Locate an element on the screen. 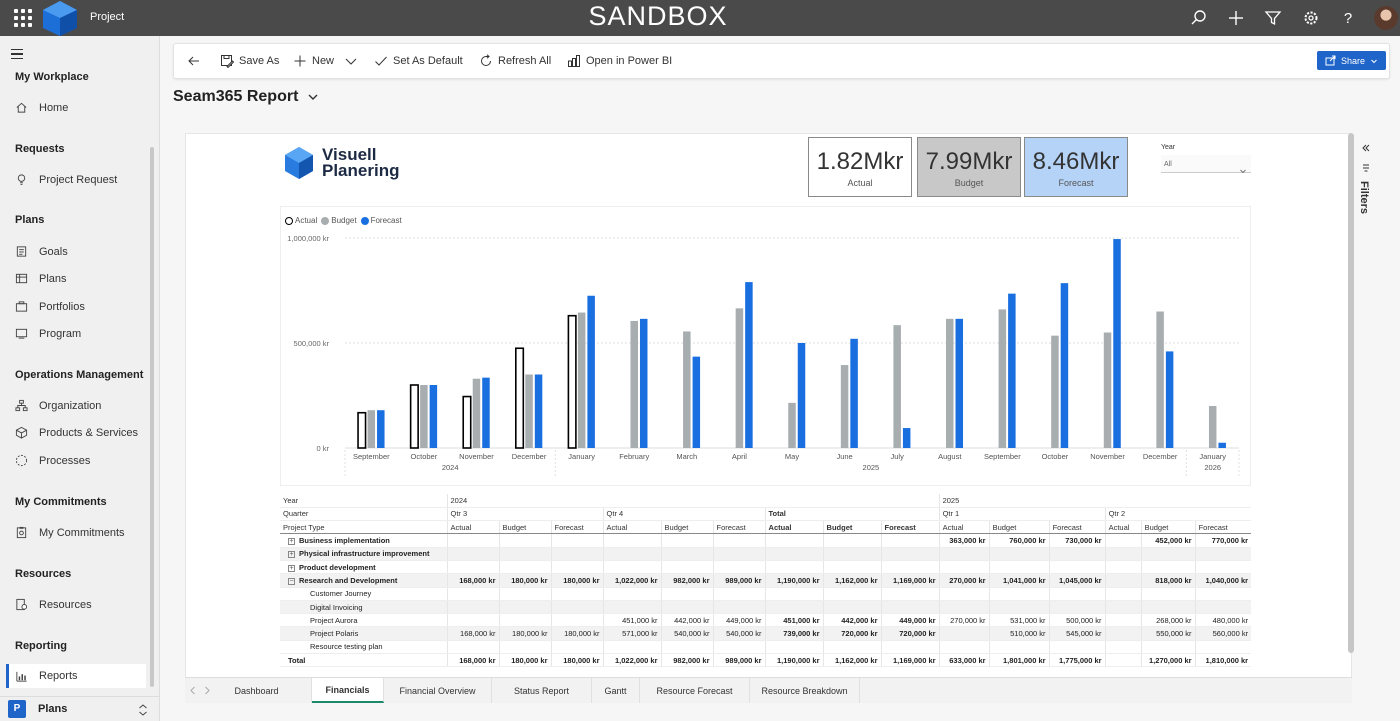 This screenshot has height=721, width=1400. tab-gantt: Gantt is located at coordinates (616, 690).